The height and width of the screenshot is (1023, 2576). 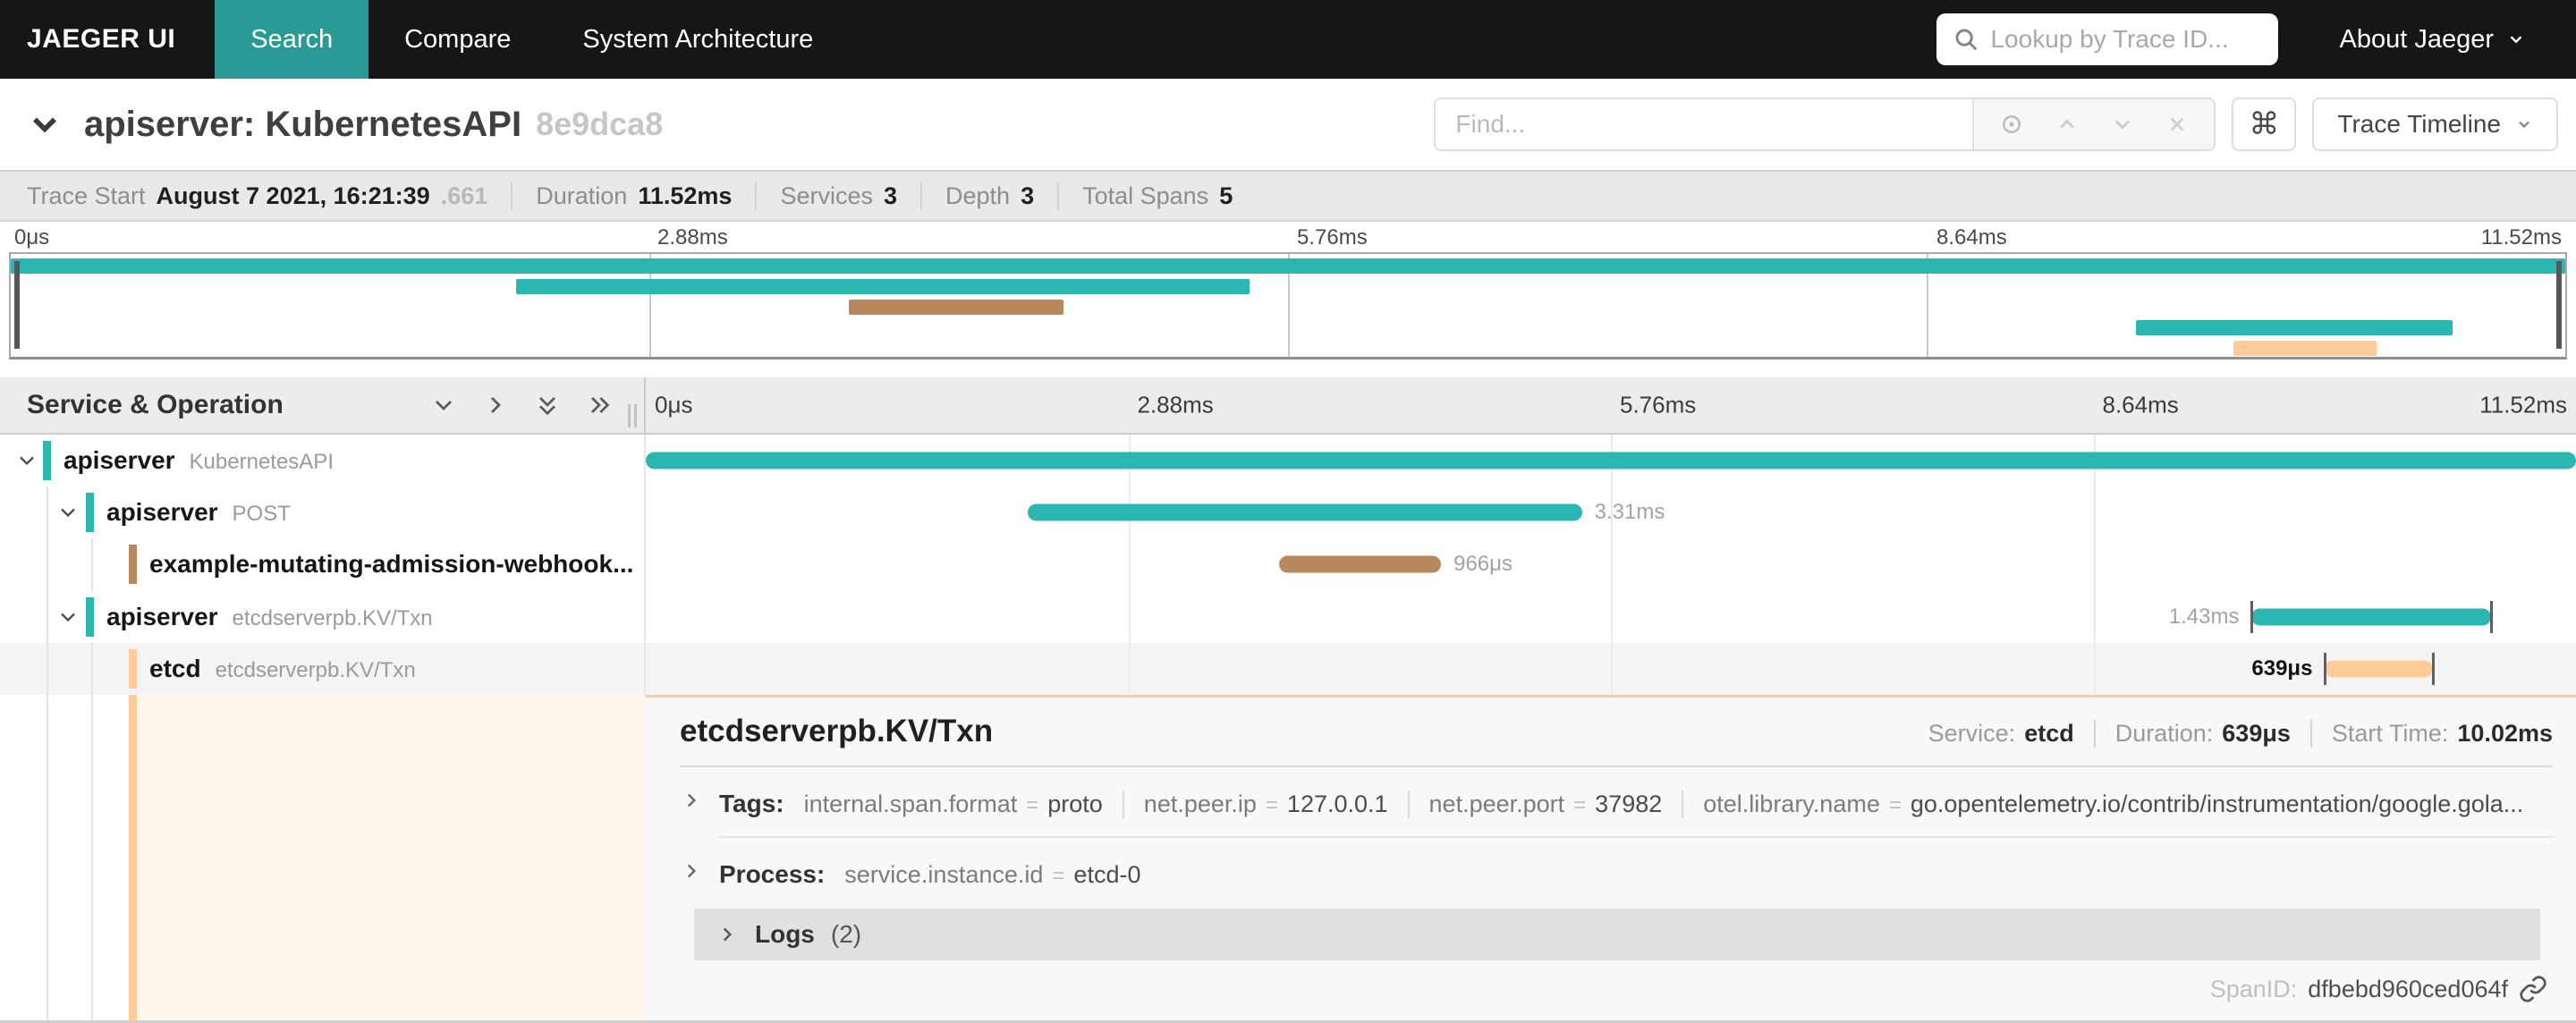 What do you see at coordinates (2416, 39) in the screenshot?
I see `about-jaeger-label: About Jaeger` at bounding box center [2416, 39].